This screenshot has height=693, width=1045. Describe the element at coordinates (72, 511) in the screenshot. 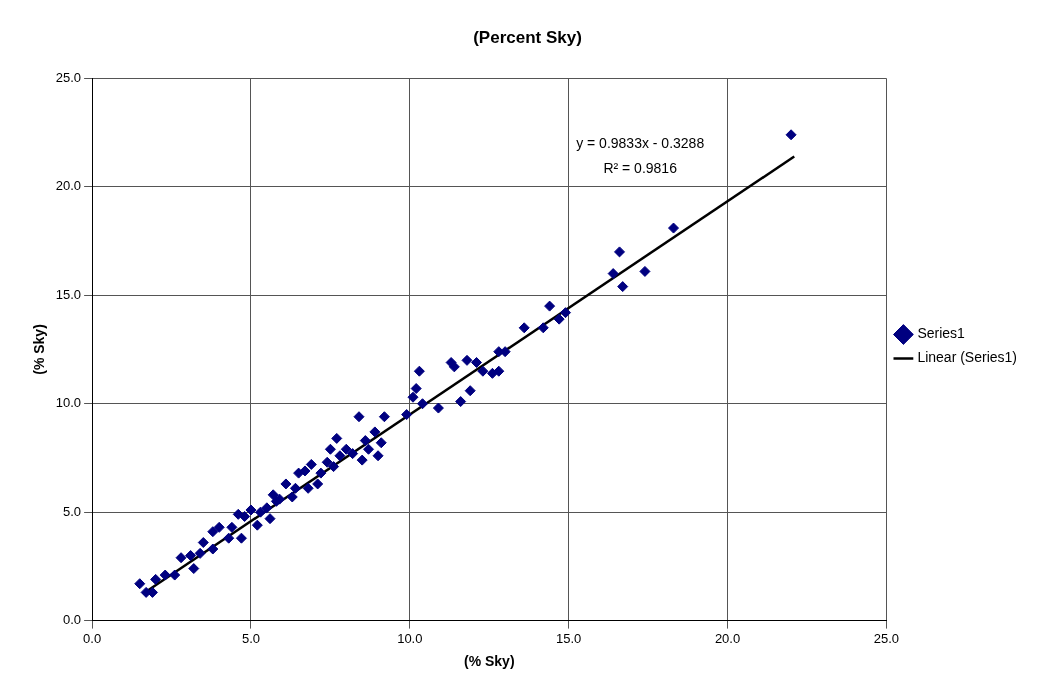

I see `y-tick-label: 5.0` at that location.